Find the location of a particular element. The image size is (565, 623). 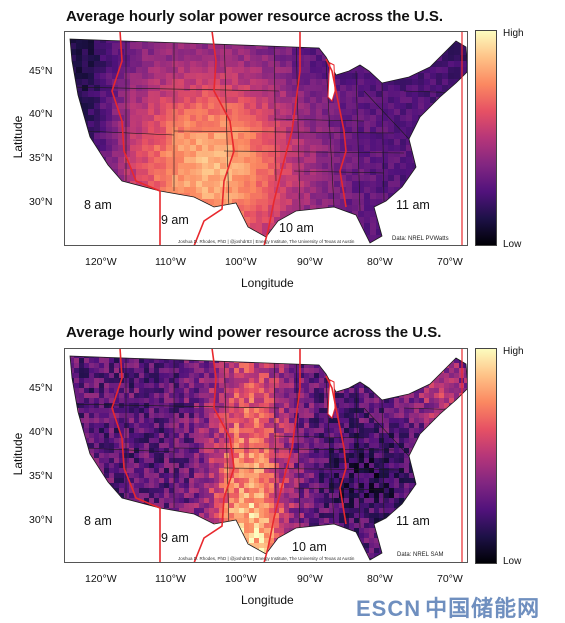

watermark-cjk: 中国储能网 is located at coordinates (482, 608).